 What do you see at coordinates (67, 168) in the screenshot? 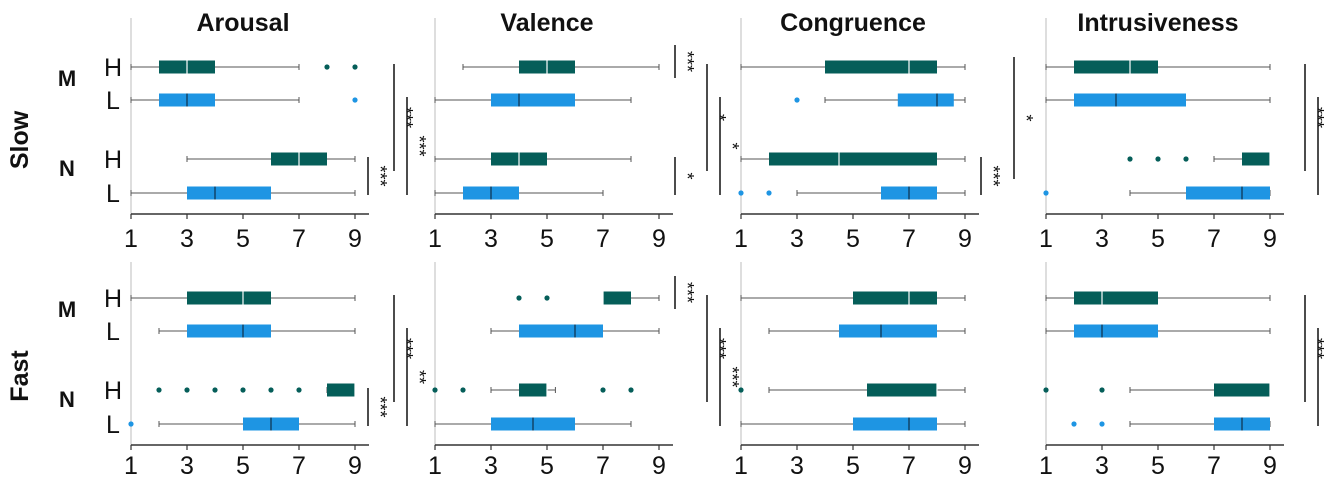
I see `condition-label-n: N` at bounding box center [67, 168].